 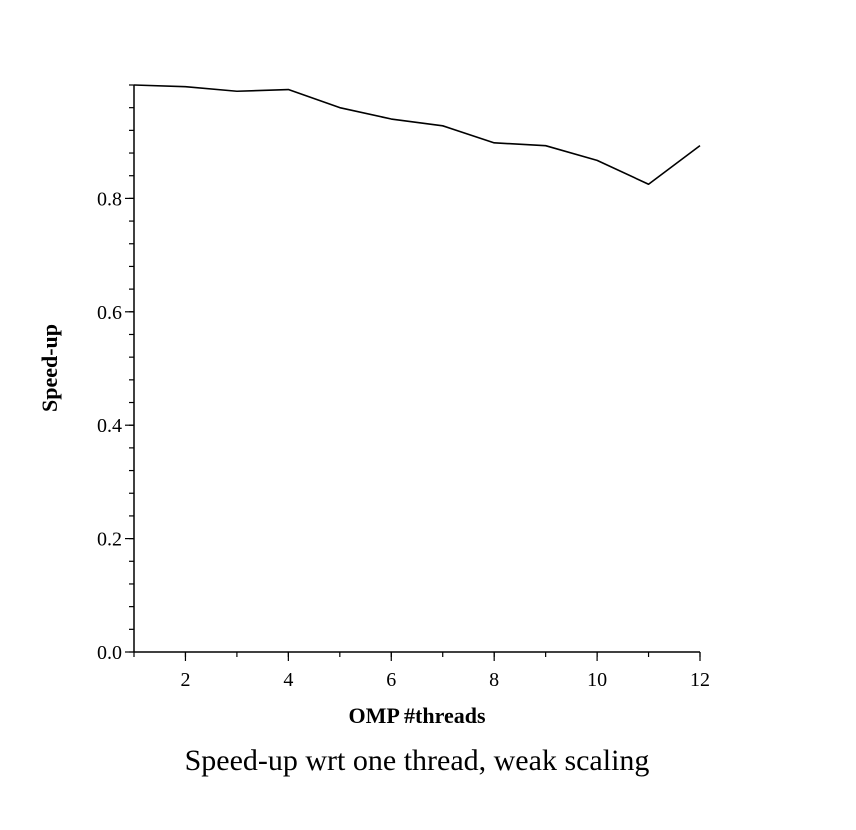 I want to click on x-tick-label: 10, so click(x=597, y=680).